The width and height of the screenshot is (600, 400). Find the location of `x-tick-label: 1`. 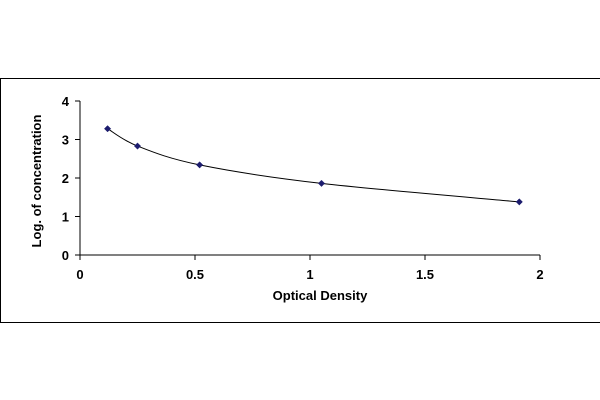

x-tick-label: 1 is located at coordinates (309, 274).